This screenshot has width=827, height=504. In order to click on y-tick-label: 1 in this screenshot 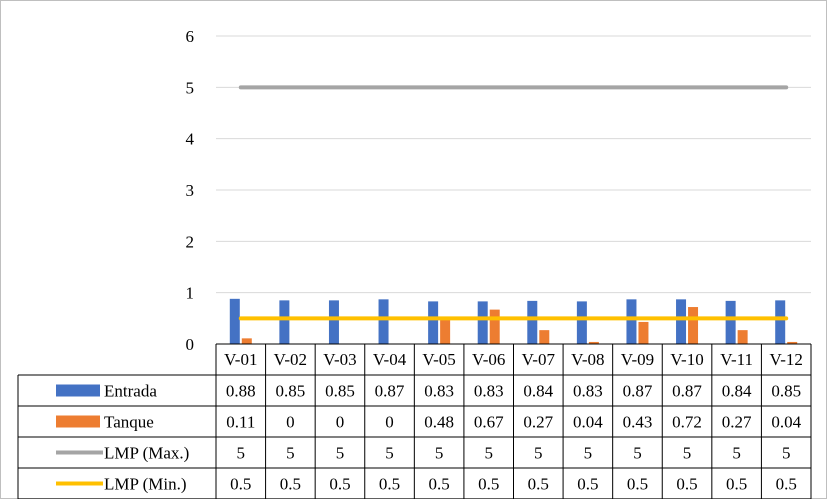, I will do `click(190, 293)`.